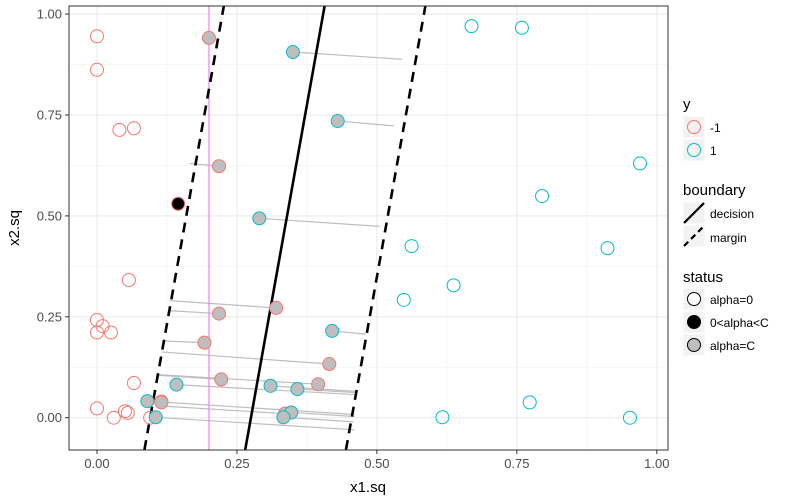 This screenshot has width=800, height=500. I want to click on legend-y-neg-label: -1, so click(715, 128).